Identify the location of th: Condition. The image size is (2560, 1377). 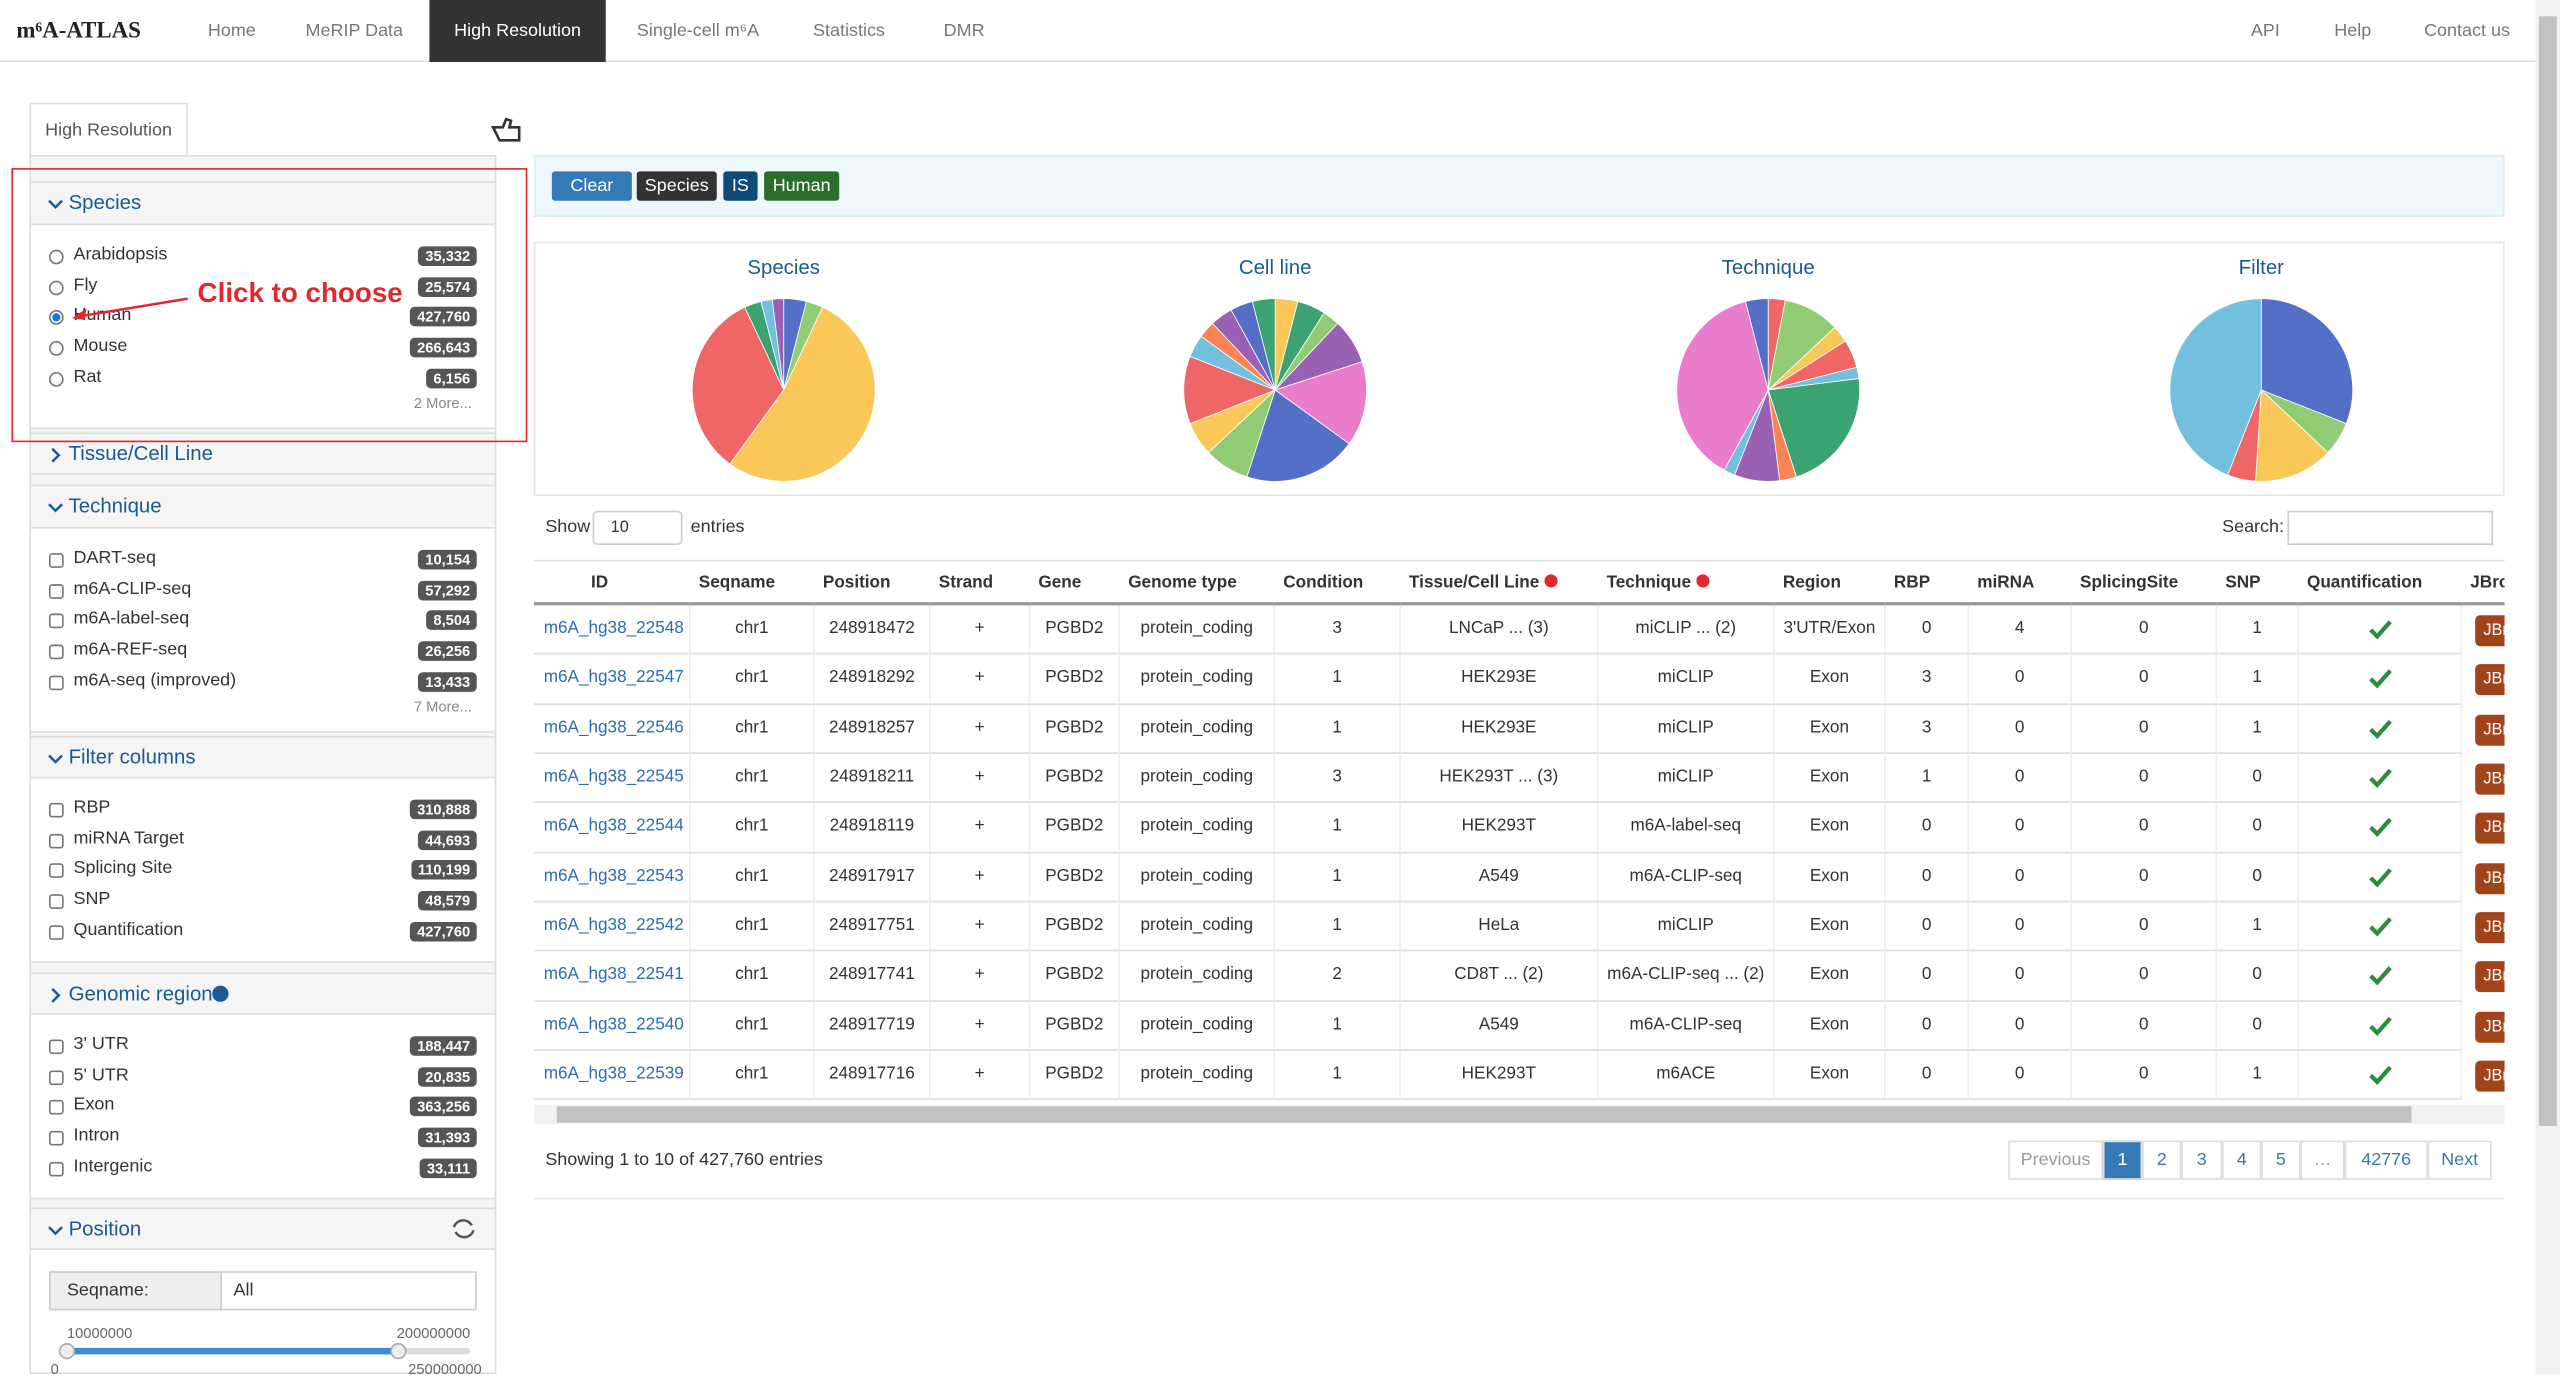
(1338, 582).